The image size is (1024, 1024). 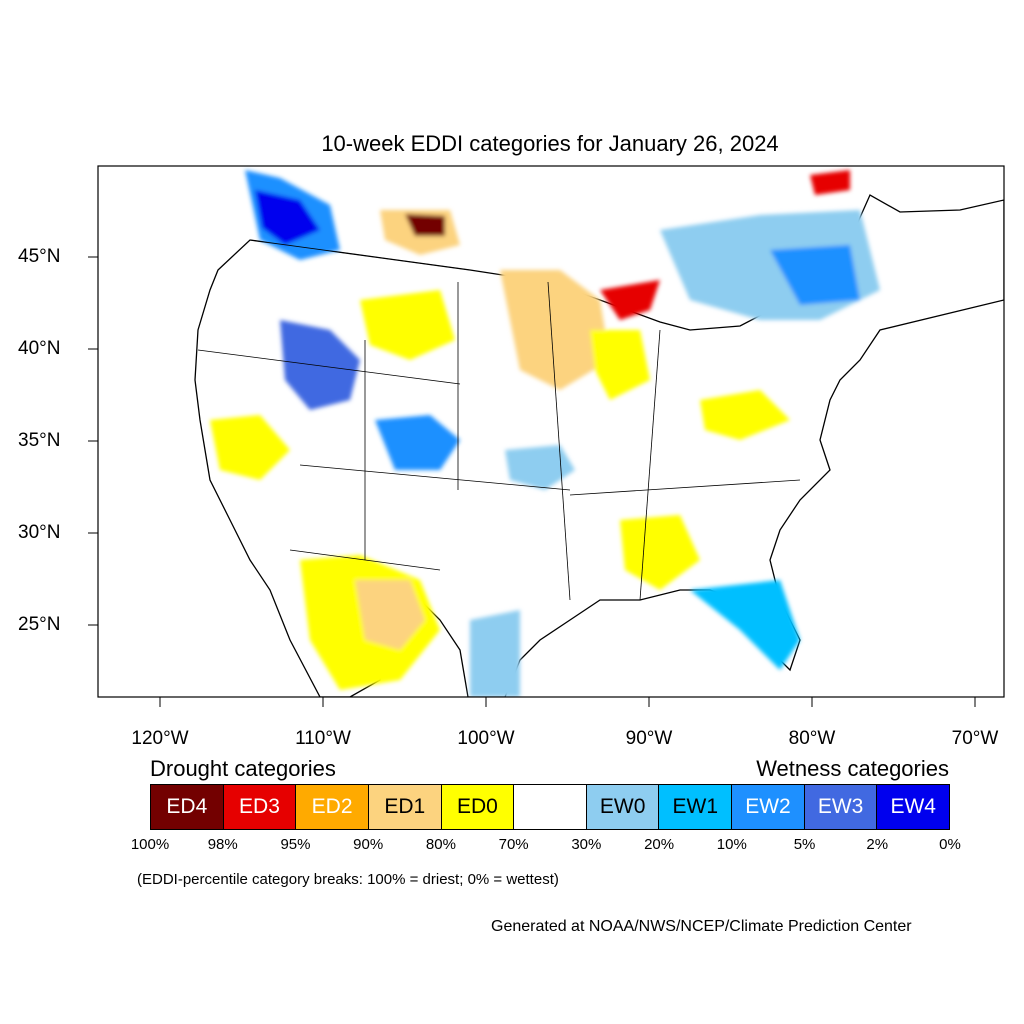 What do you see at coordinates (649, 738) in the screenshot?
I see `lon-label-90: 90°W` at bounding box center [649, 738].